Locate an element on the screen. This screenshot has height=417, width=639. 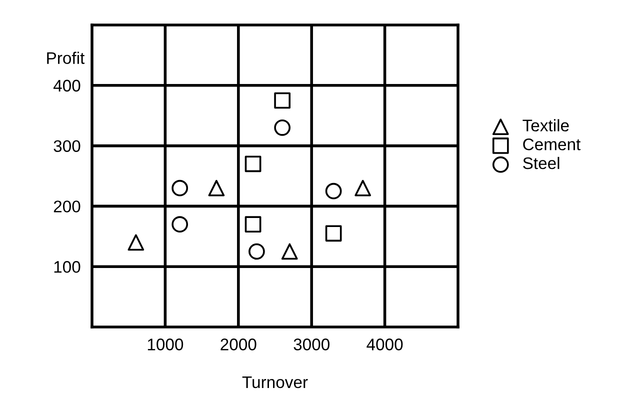
y-tick-label: 400 is located at coordinates (66, 86).